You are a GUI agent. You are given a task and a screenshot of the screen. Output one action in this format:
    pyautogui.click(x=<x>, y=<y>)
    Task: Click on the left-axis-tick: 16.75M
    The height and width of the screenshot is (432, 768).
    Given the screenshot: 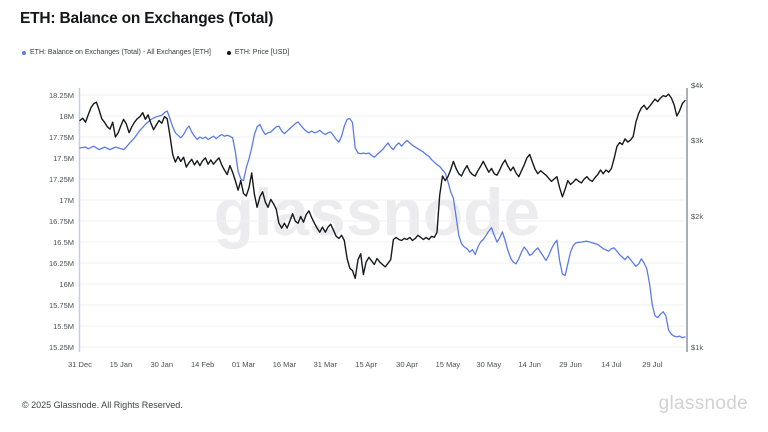 What is the action you would take?
    pyautogui.click(x=61, y=221)
    